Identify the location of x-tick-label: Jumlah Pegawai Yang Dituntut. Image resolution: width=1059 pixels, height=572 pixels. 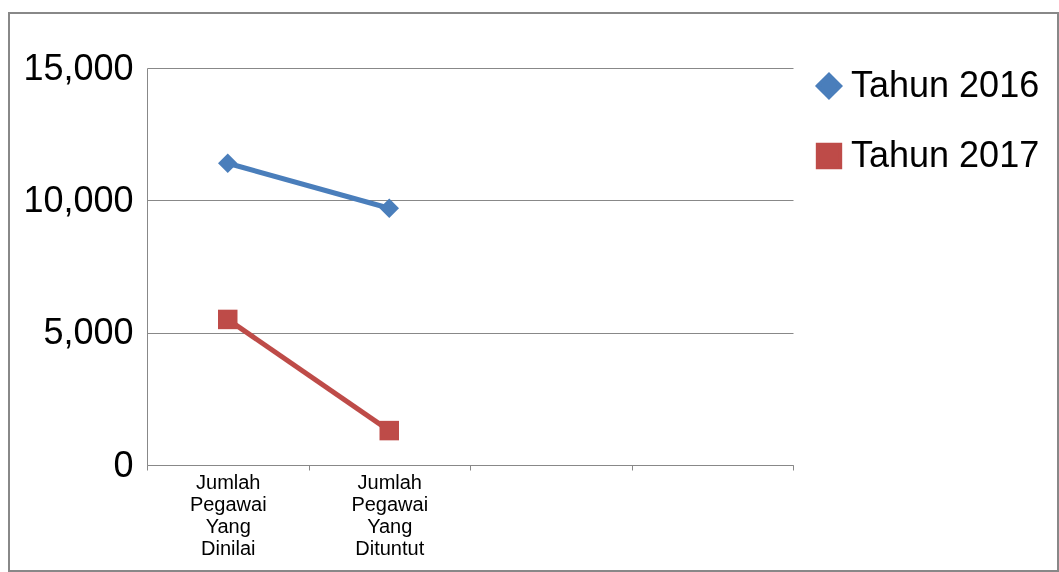
(390, 514).